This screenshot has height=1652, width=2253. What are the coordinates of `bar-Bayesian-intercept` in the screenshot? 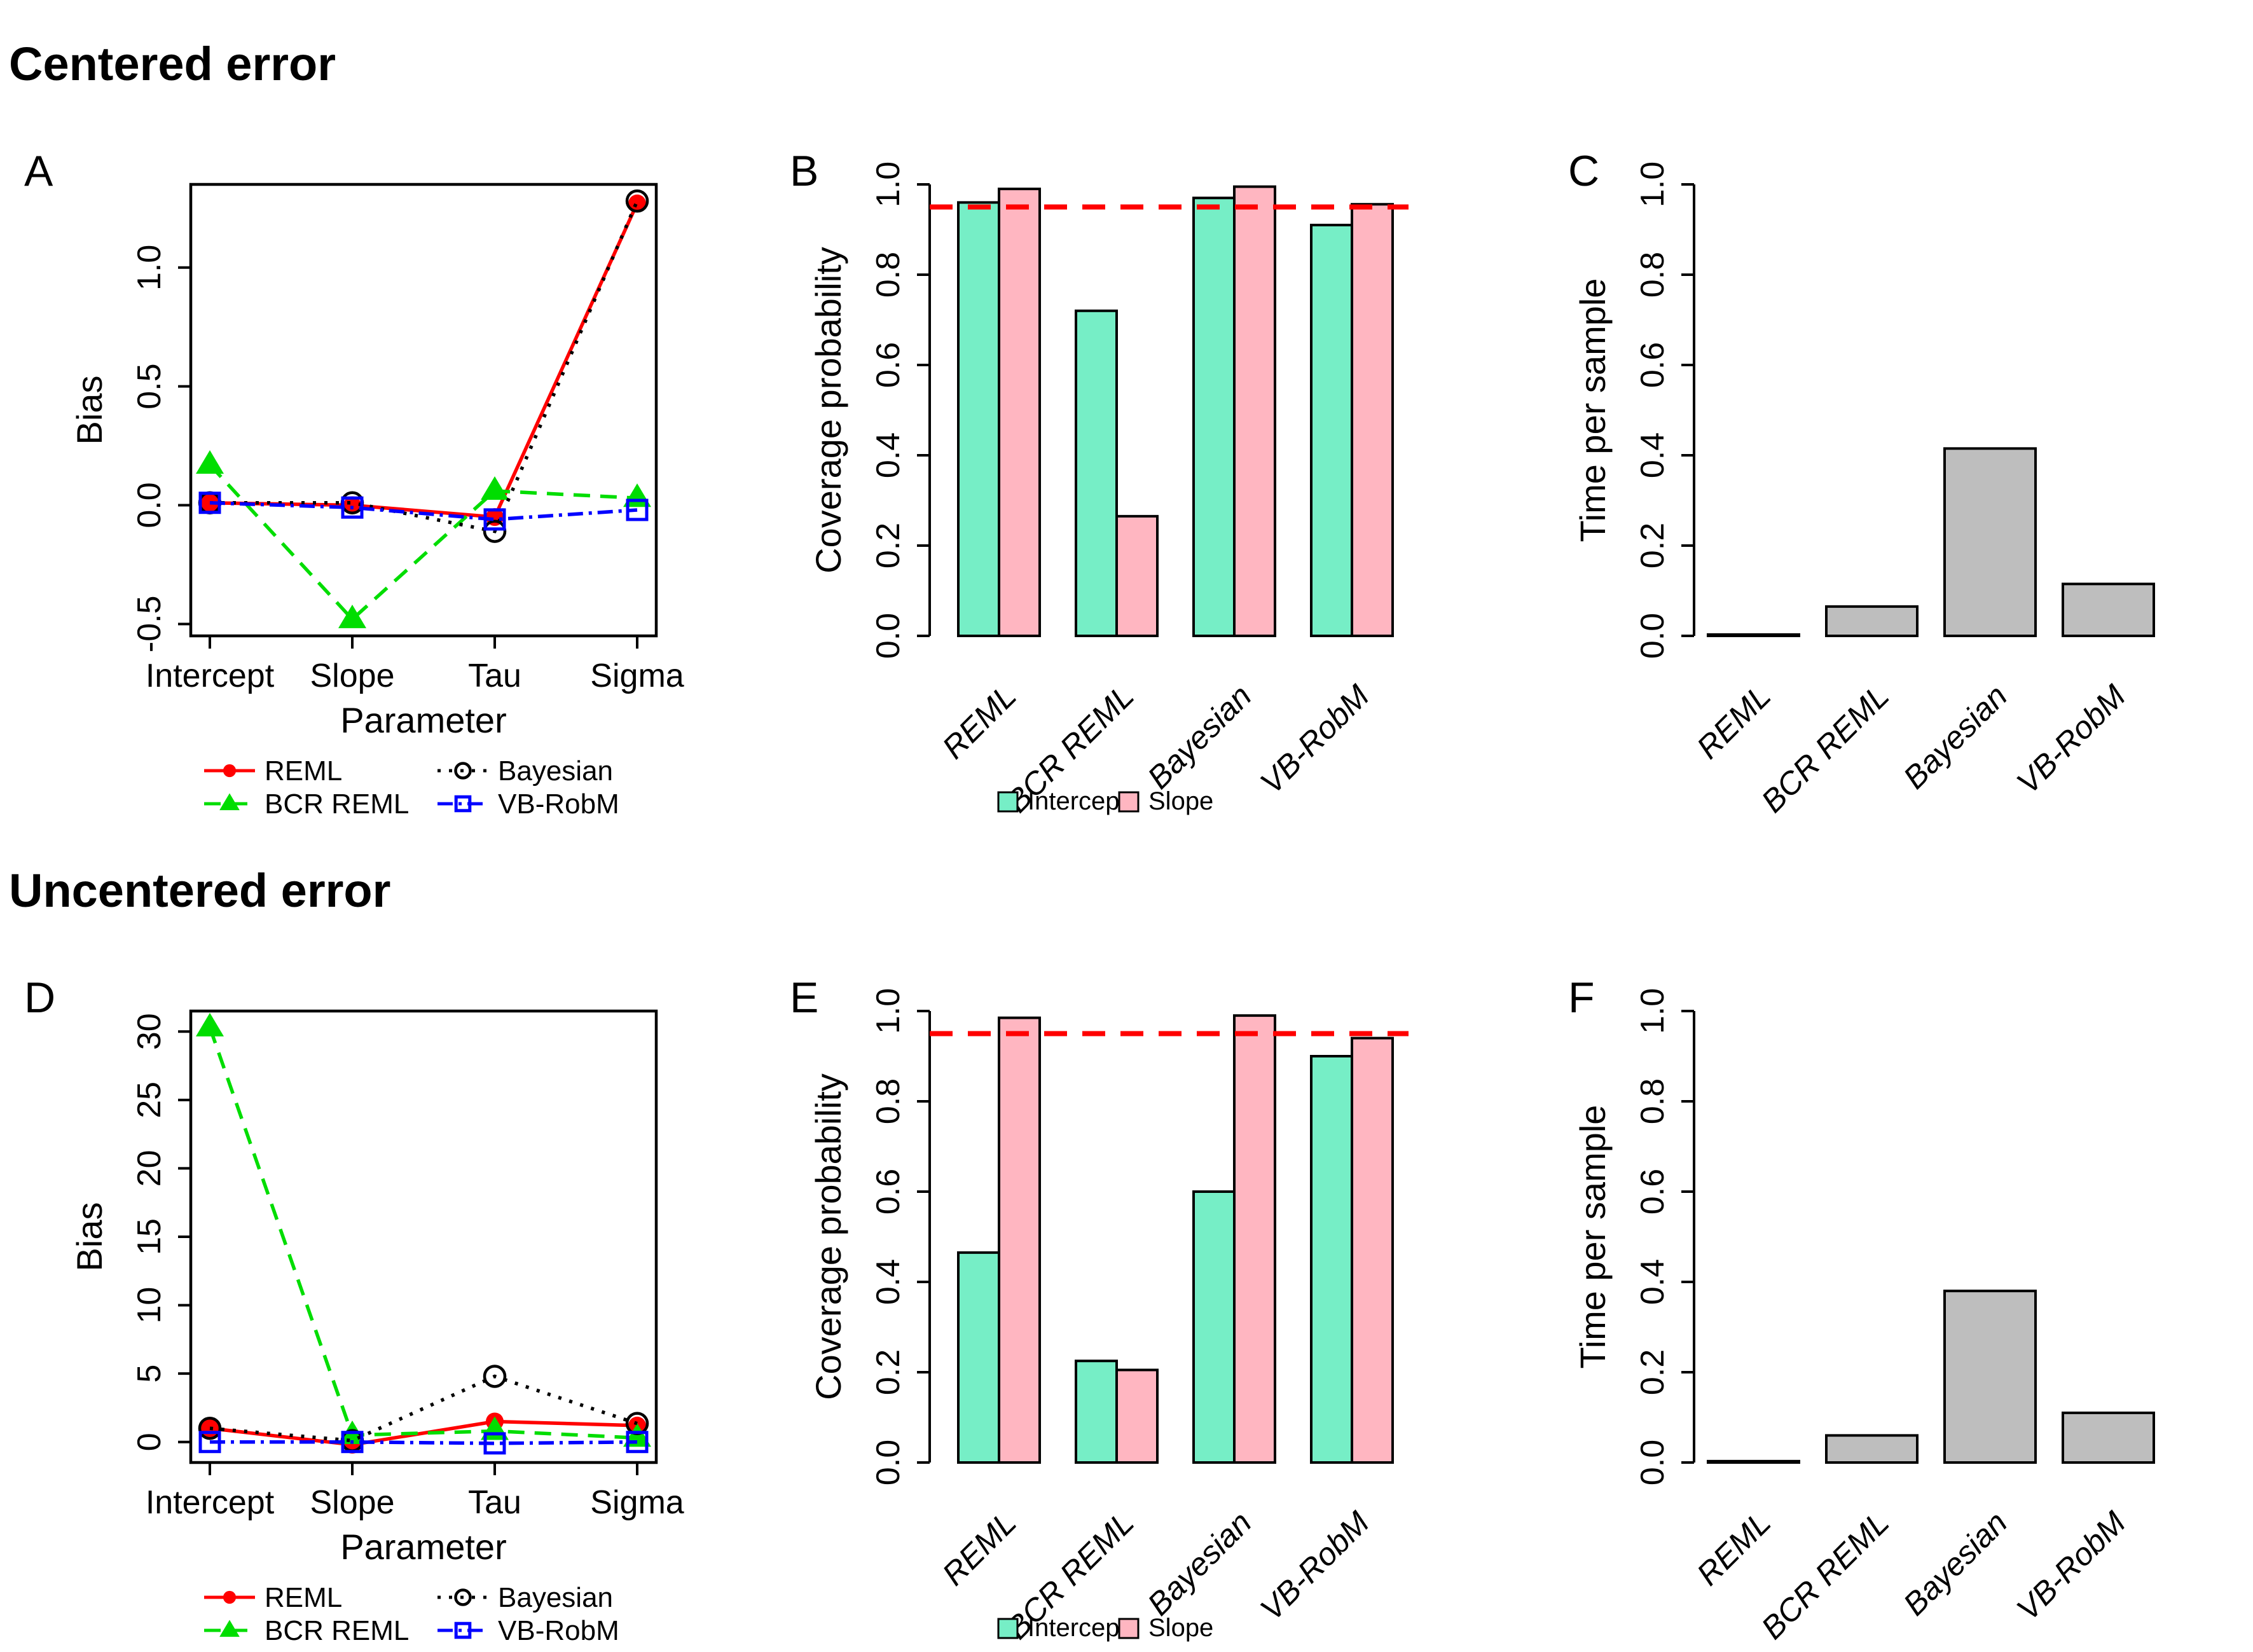 It's located at (1214, 416).